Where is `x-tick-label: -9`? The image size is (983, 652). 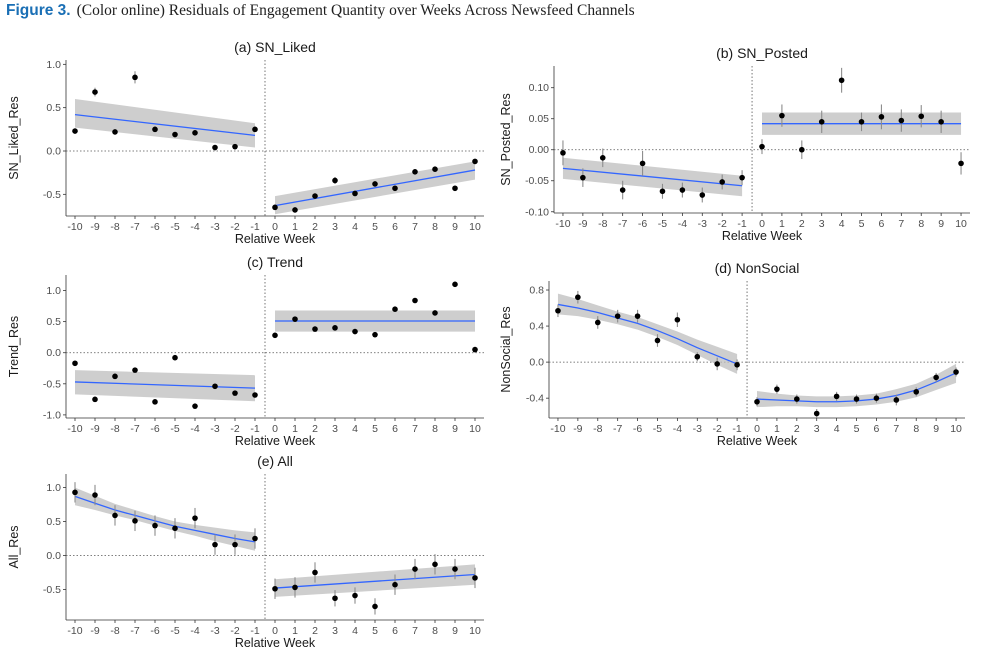
x-tick-label: -9 is located at coordinates (582, 224).